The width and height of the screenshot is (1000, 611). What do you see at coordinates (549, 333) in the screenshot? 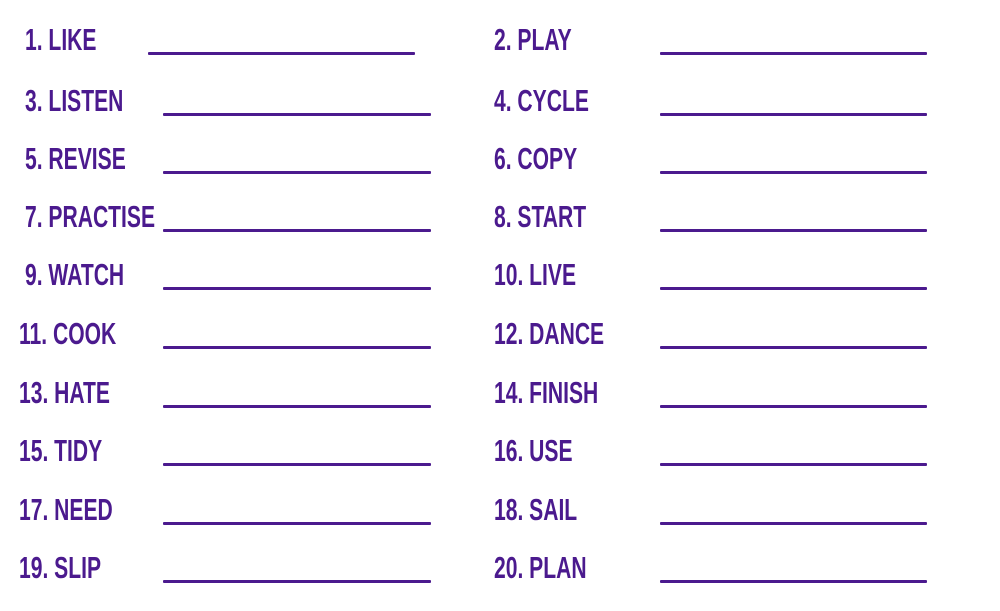
I see `word-label: 12. DANCE` at bounding box center [549, 333].